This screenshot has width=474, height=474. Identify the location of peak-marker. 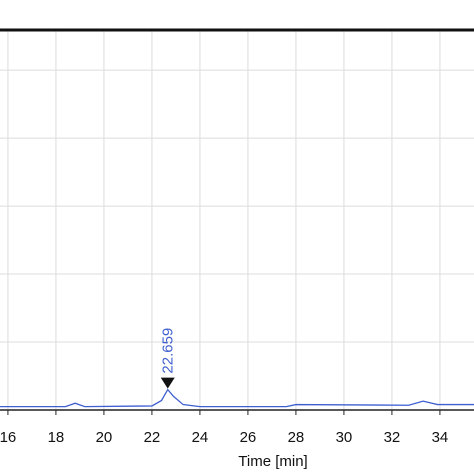
(167, 383).